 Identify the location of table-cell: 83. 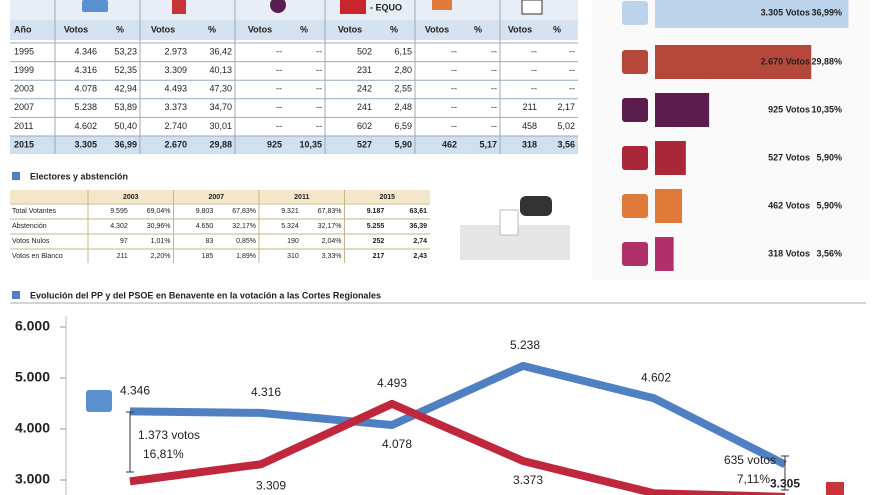
(209, 241).